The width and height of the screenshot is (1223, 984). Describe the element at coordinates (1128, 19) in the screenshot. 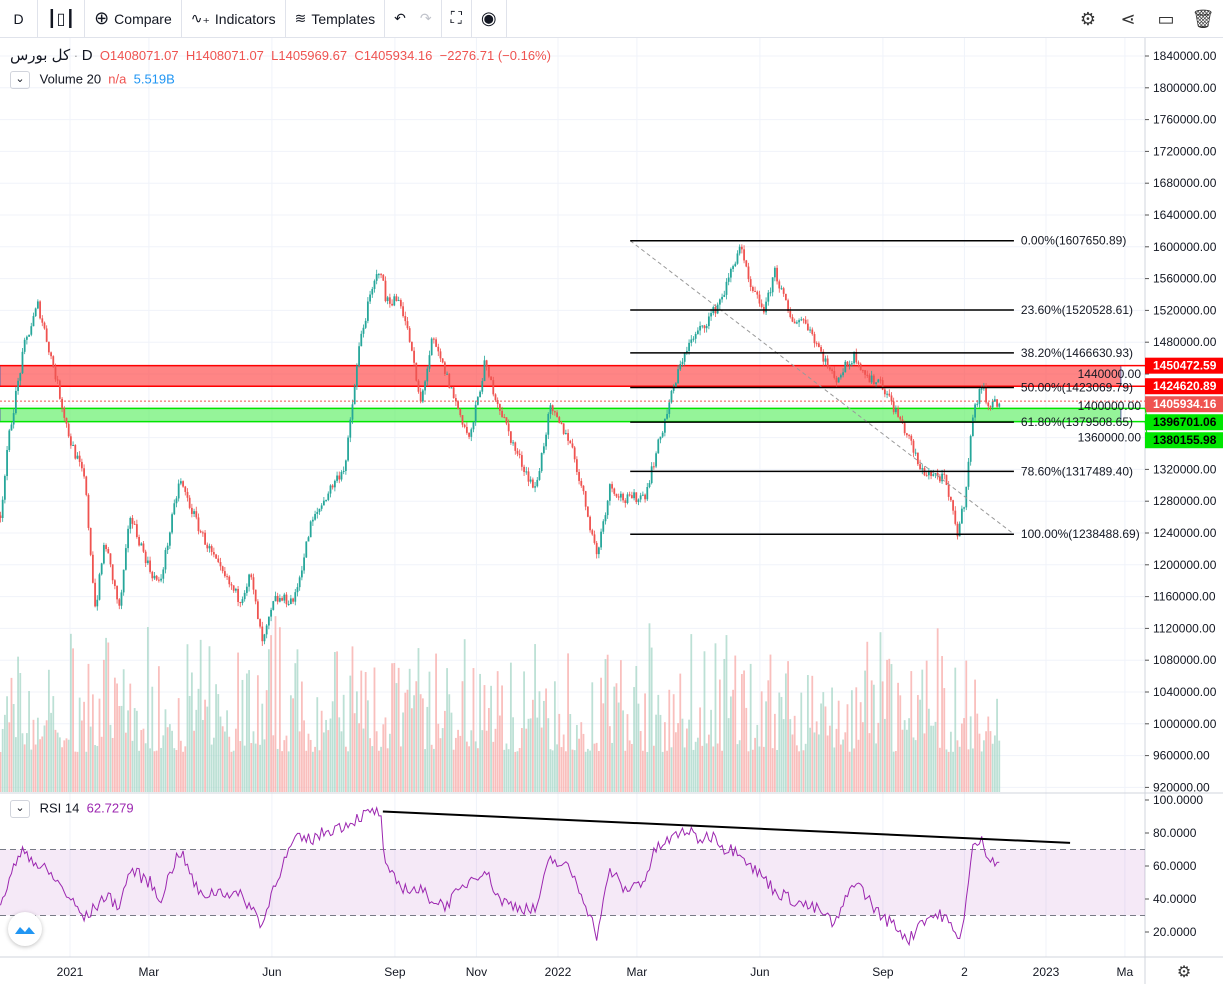

I see `share-button: ⋖` at that location.